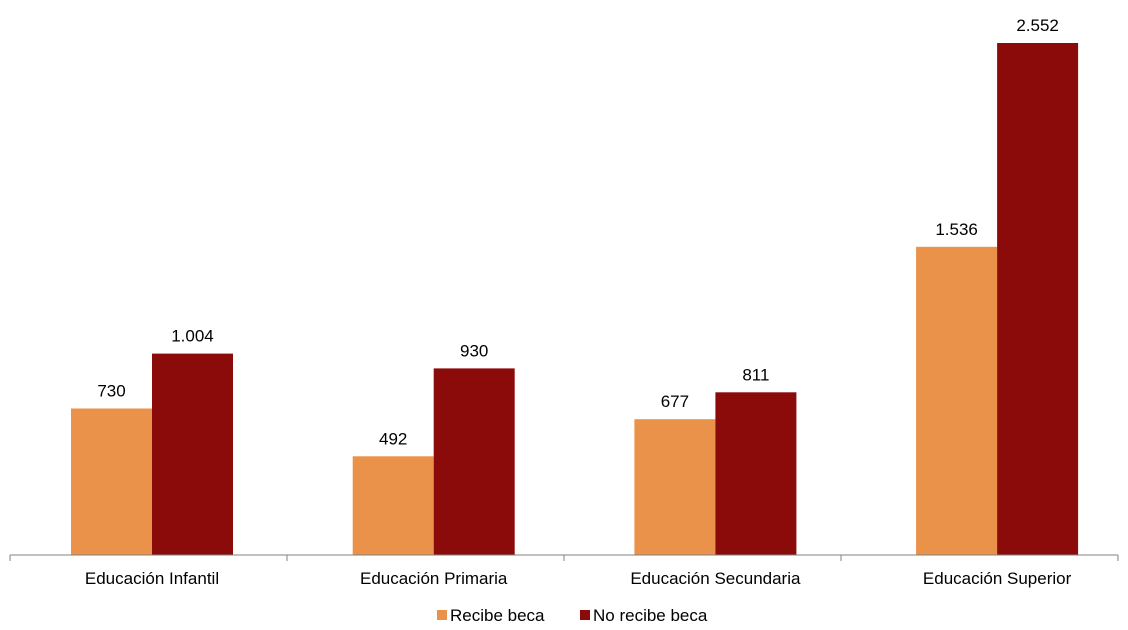  I want to click on value-label-no-recibe-beca-educacion-primaria: 930, so click(474, 350).